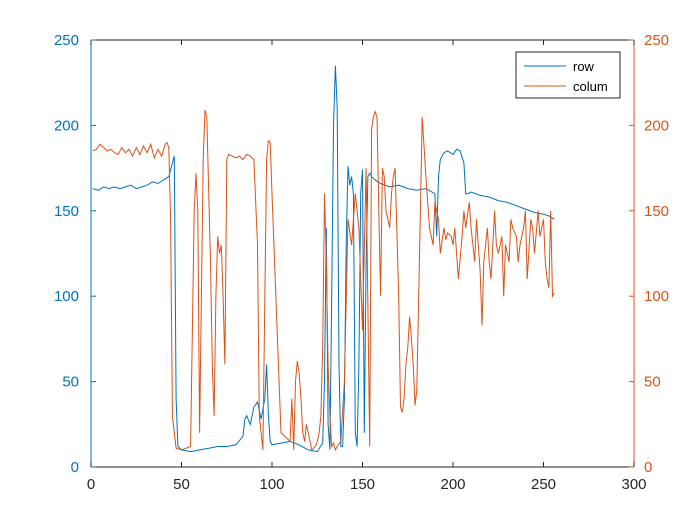 This screenshot has height=525, width=700. I want to click on left-y-tick-label: 250, so click(66, 40).